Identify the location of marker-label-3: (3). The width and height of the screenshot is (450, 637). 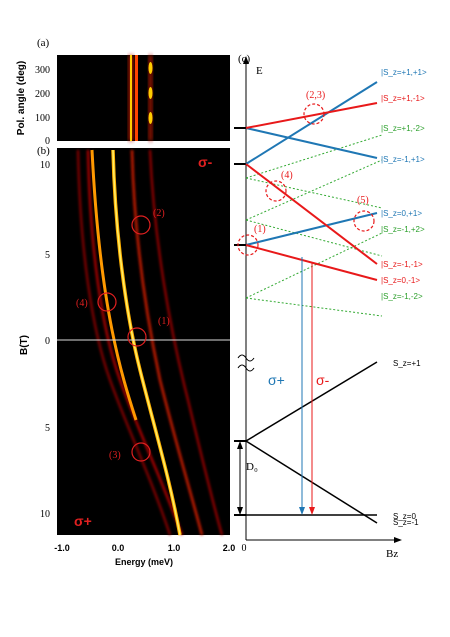
(115, 455).